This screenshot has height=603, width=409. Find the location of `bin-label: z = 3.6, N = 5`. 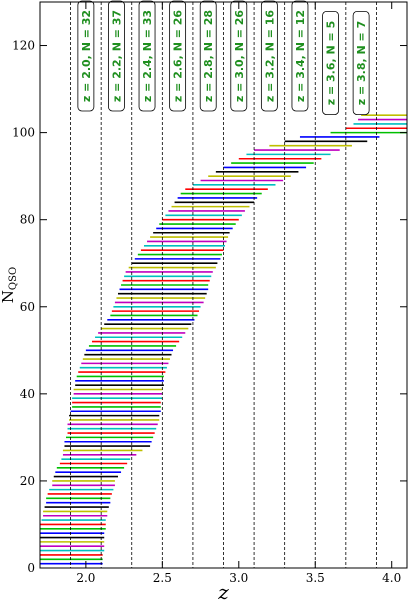

bin-label: z = 3.6, N = 5 is located at coordinates (330, 63).